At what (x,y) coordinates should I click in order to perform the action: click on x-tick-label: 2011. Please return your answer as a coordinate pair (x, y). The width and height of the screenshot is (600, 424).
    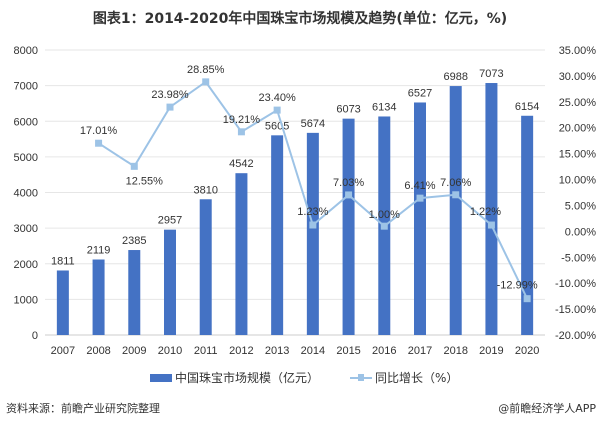
    Looking at the image, I should click on (206, 351).